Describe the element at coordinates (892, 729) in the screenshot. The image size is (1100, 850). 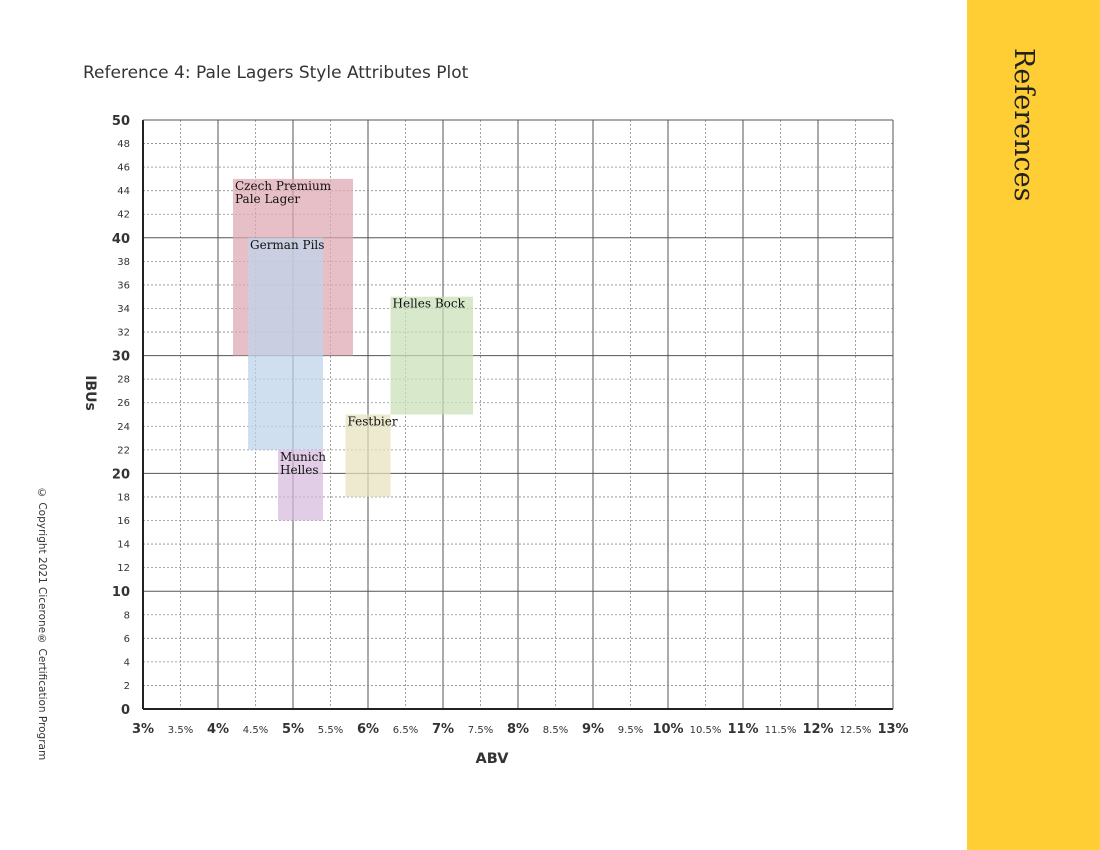
I see `x-tick-label: 13%` at that location.